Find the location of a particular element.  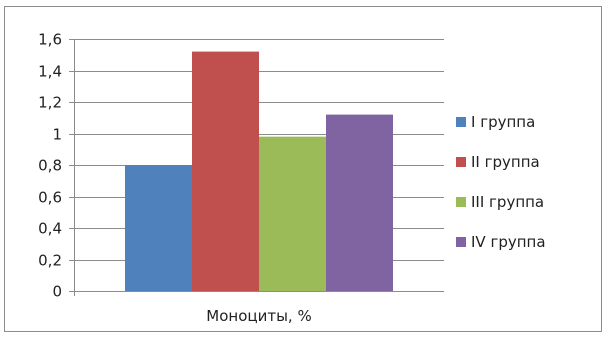

legend-label-4: IV группа is located at coordinates (508, 242).